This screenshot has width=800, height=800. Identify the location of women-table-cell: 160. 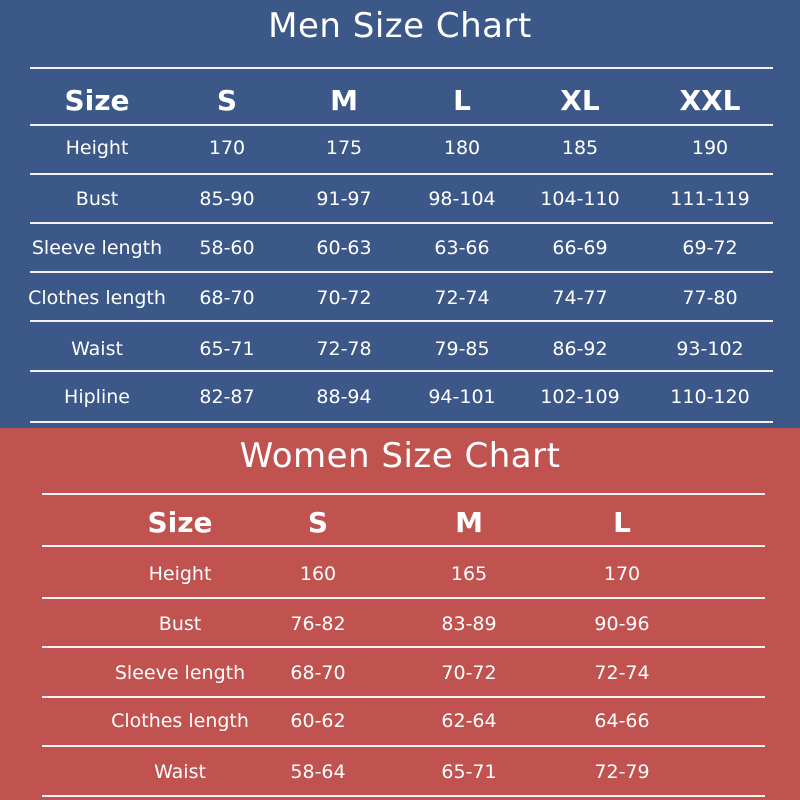
(318, 574).